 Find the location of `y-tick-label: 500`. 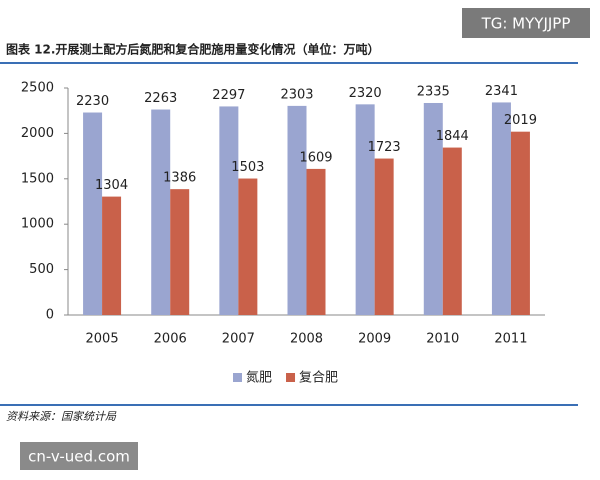

y-tick-label: 500 is located at coordinates (41, 269).